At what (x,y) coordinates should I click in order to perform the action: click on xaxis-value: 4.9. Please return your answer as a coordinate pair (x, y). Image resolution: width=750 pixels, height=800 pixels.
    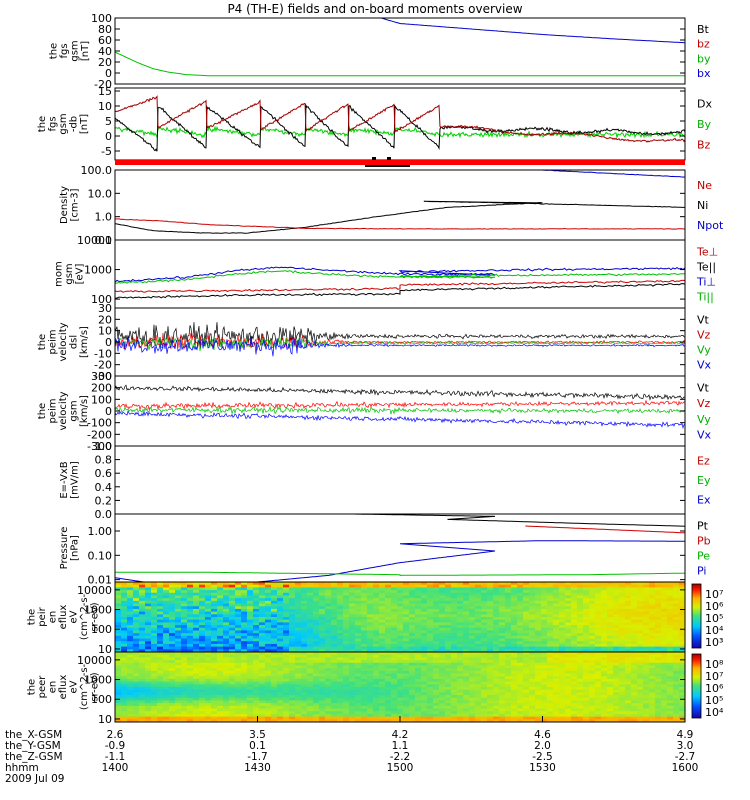
    Looking at the image, I should click on (685, 735).